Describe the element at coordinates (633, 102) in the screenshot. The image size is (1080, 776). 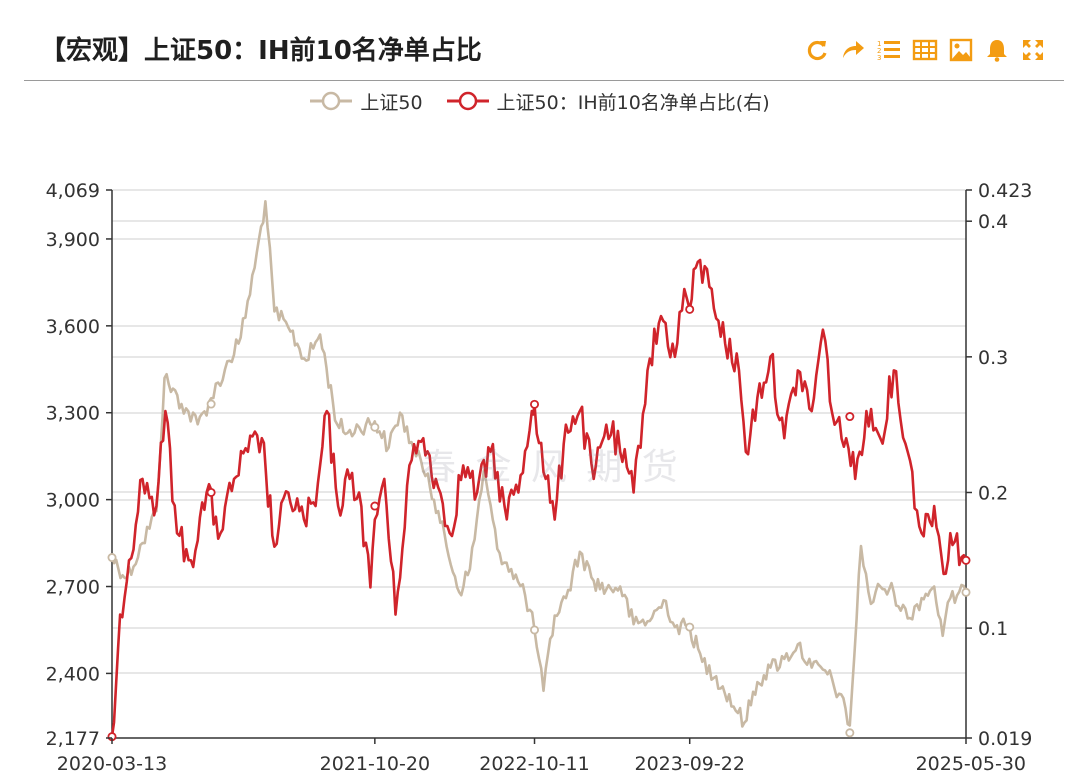
I see `legend-label-ih-ratio: 上证50：IH前10名净单占比(右)` at that location.